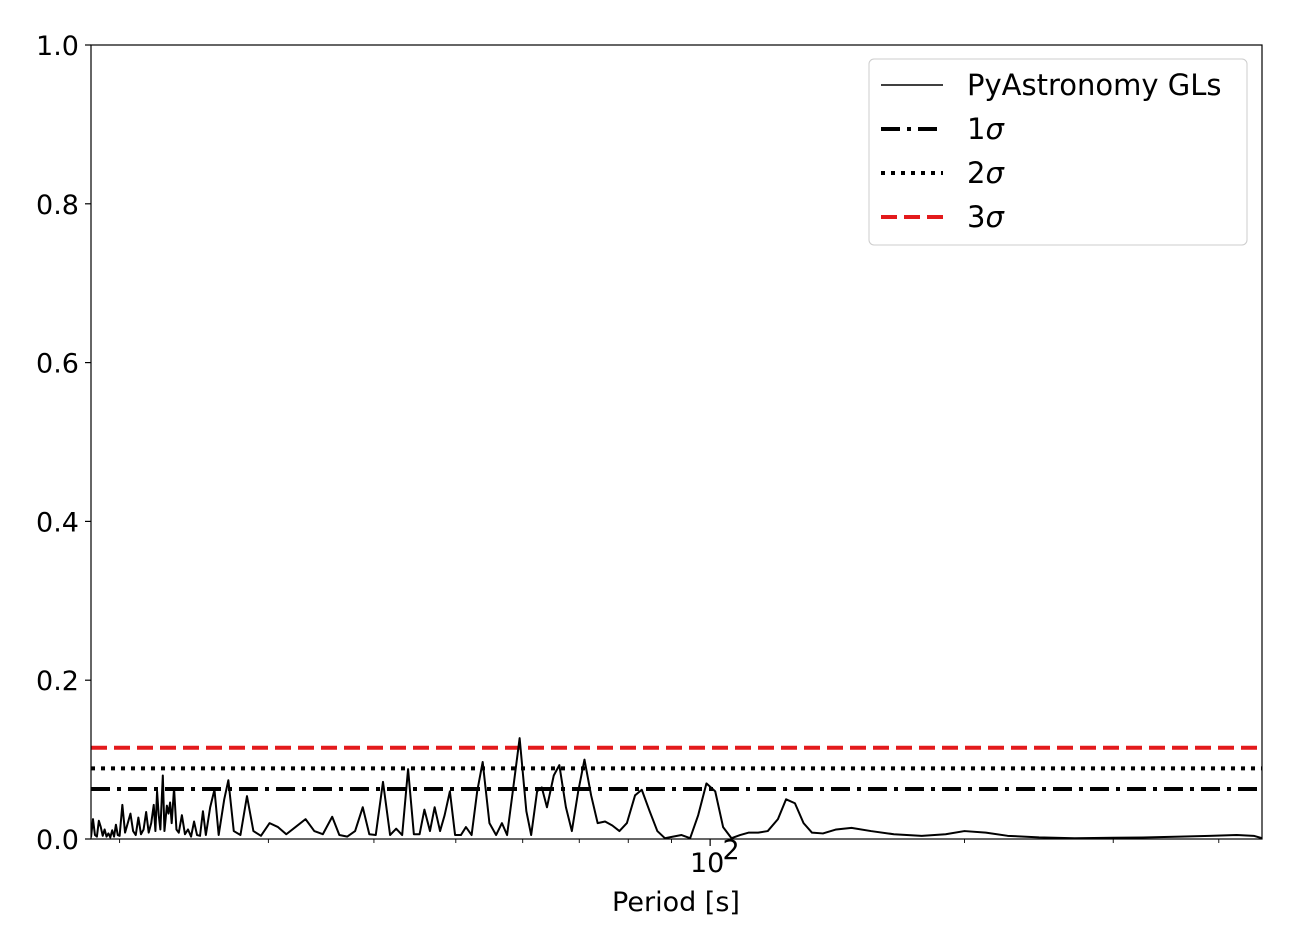 This screenshot has height=950, width=1295. What do you see at coordinates (986, 129) in the screenshot?
I see `legend-label: 1σ` at bounding box center [986, 129].